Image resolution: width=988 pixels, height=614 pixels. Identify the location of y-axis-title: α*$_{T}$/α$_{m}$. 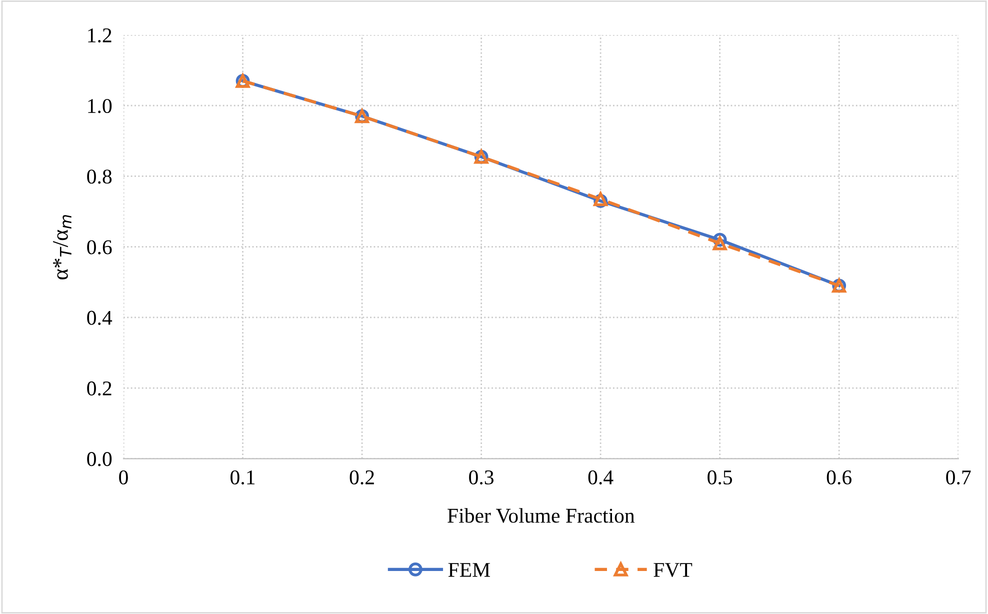
(62, 247).